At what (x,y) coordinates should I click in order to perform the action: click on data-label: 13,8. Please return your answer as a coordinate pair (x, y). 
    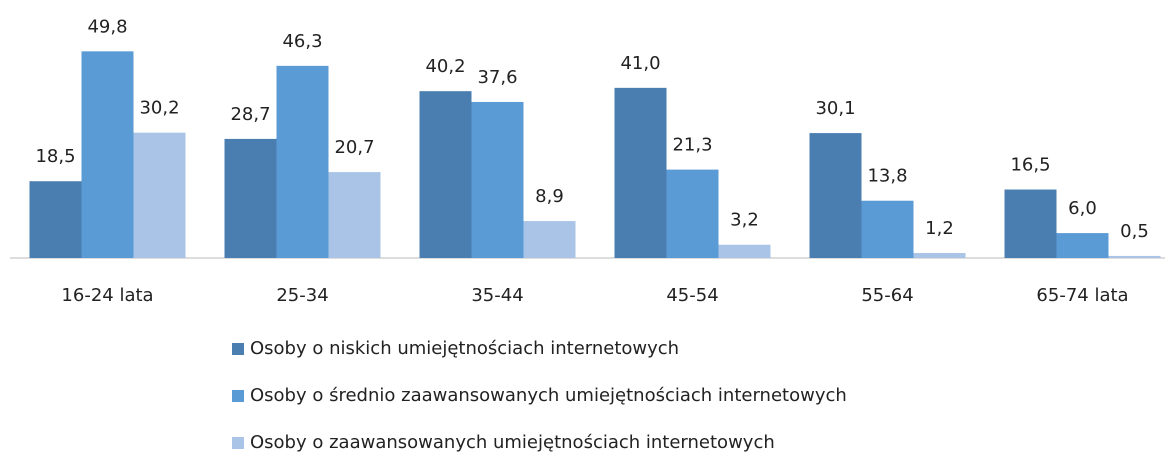
    Looking at the image, I should click on (887, 176).